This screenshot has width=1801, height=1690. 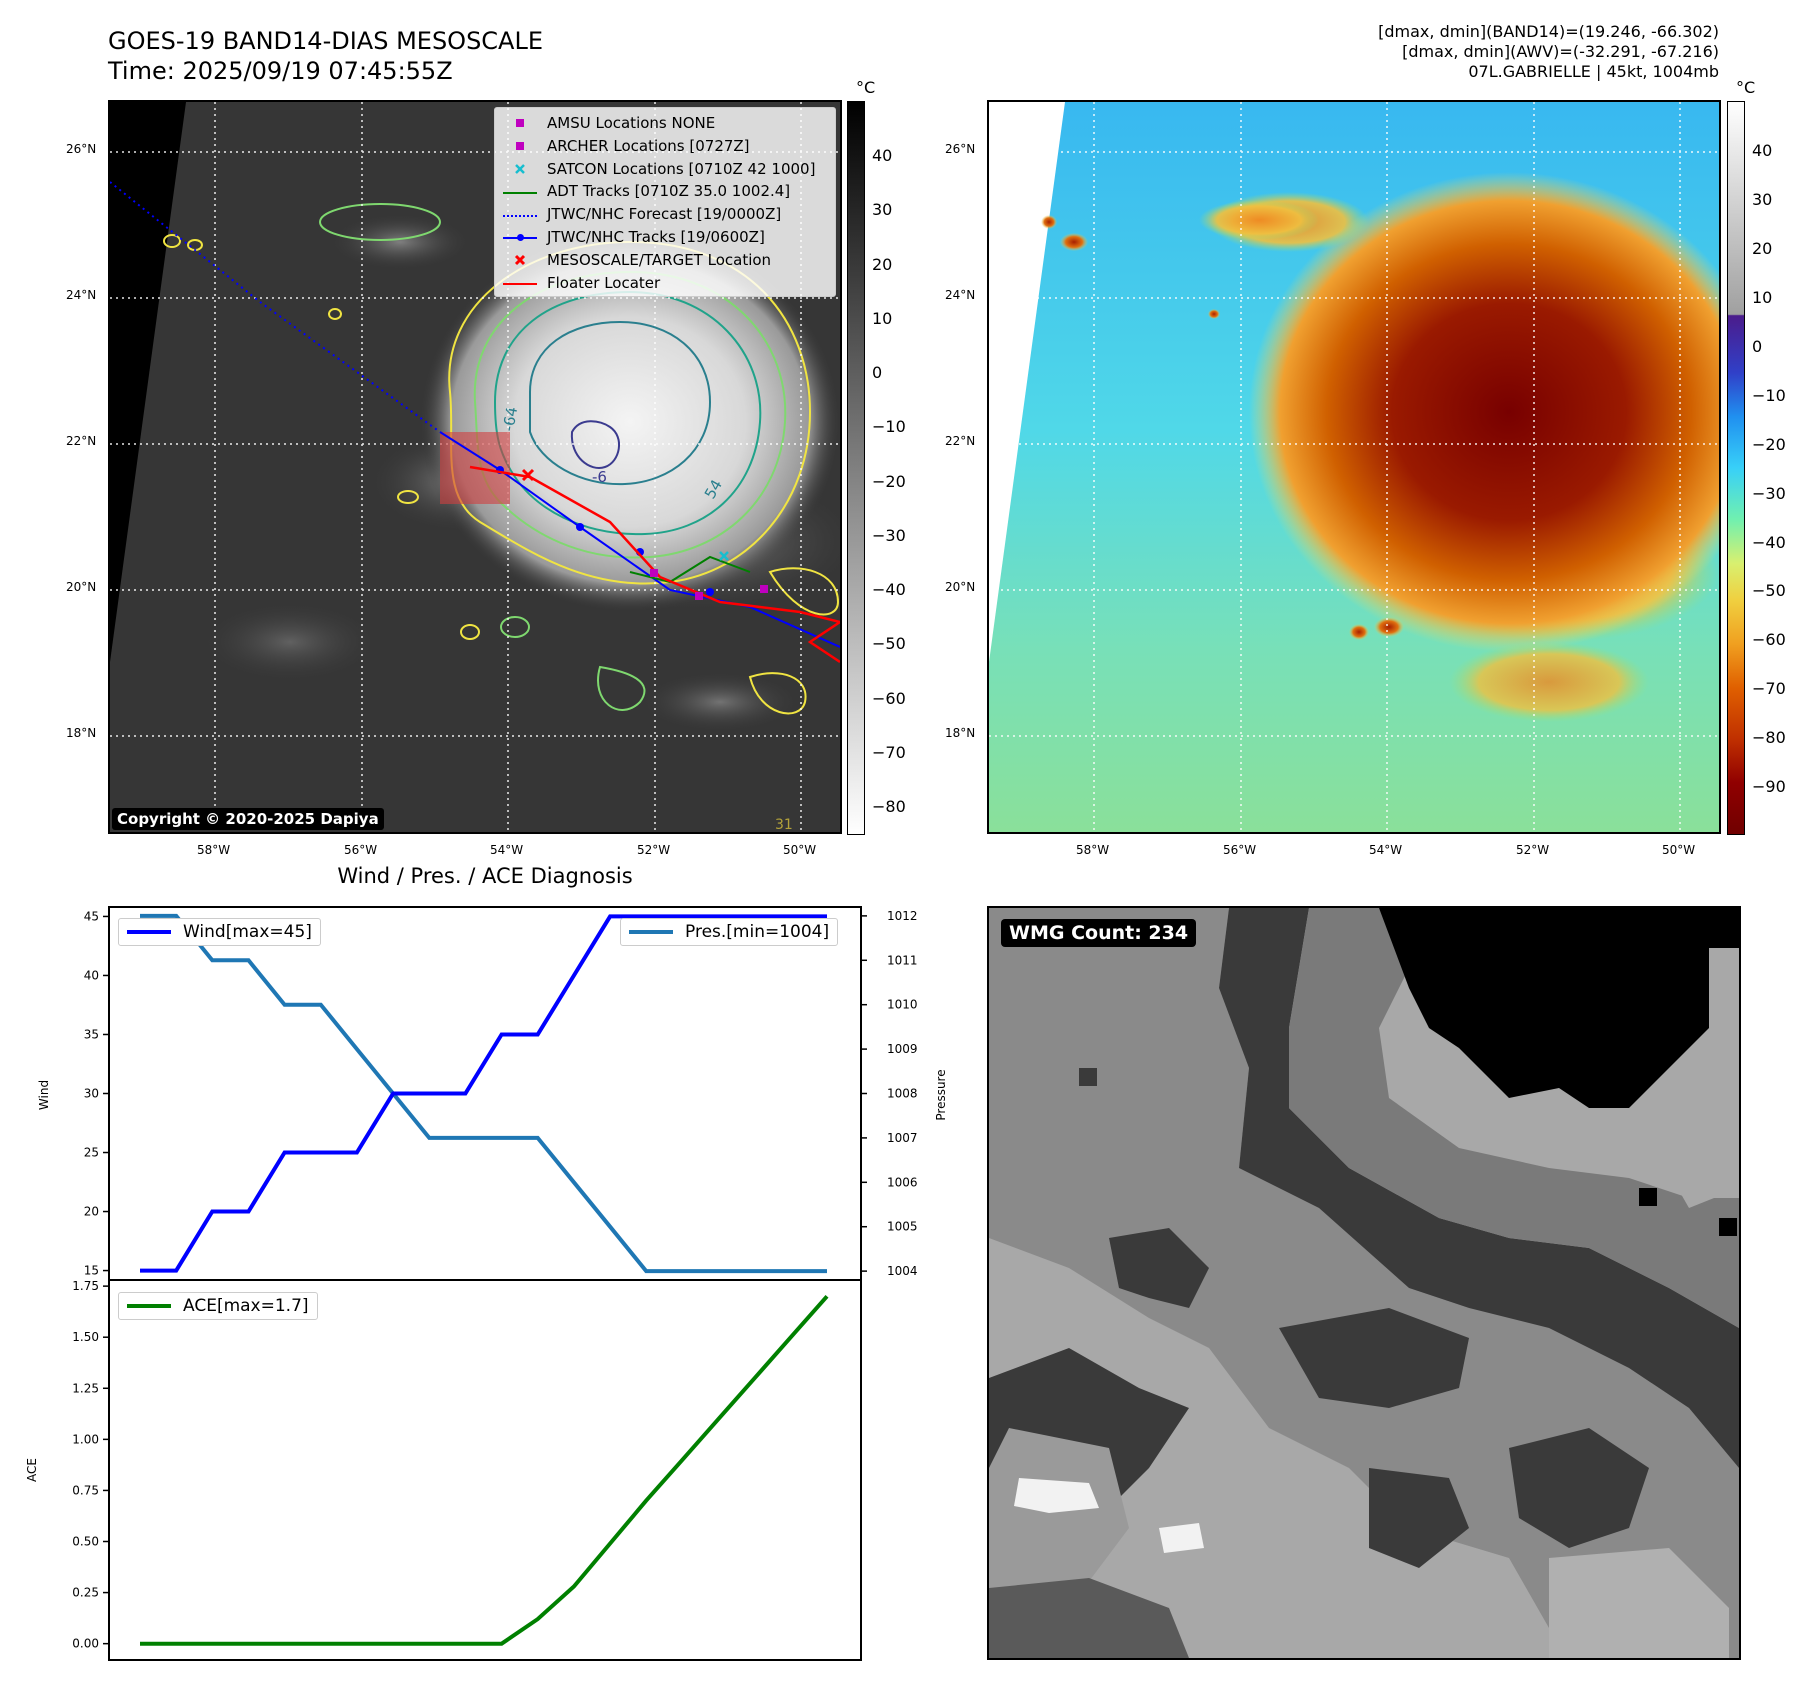 What do you see at coordinates (149, 932) in the screenshot?
I see `wind-legend-line` at bounding box center [149, 932].